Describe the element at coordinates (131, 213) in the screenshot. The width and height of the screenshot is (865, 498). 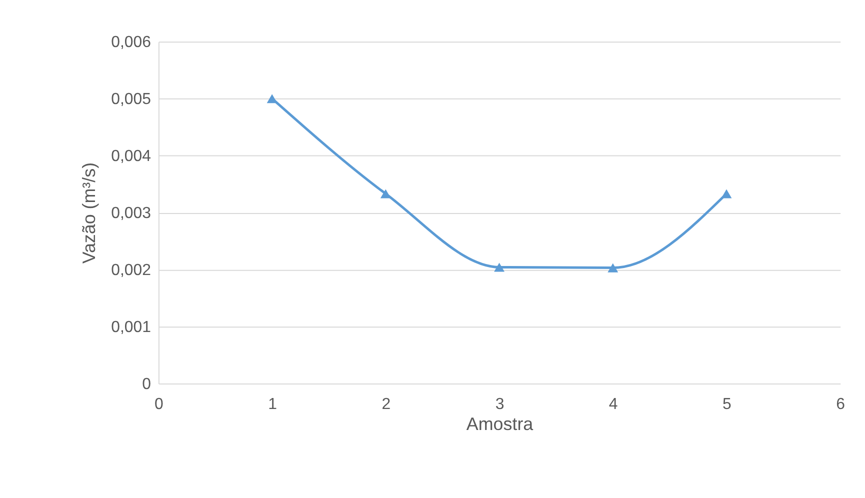
I see `y-tick-label: 0,003` at that location.